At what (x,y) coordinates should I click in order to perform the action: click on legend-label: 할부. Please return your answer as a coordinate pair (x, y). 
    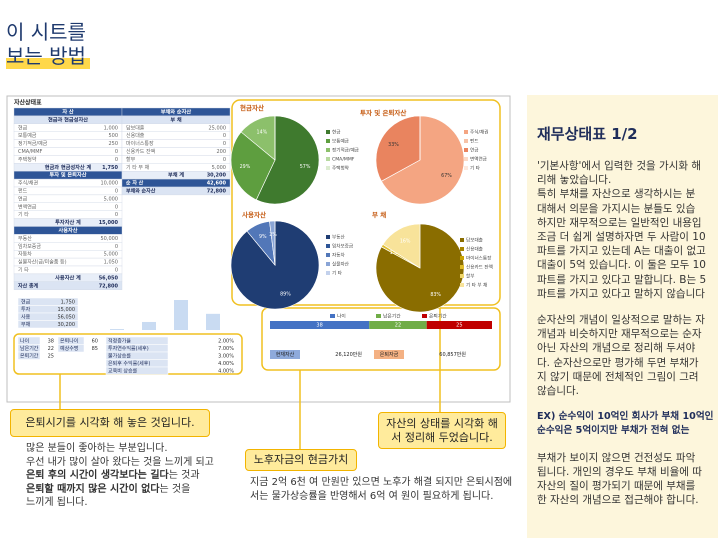
    Looking at the image, I should click on (470, 276).